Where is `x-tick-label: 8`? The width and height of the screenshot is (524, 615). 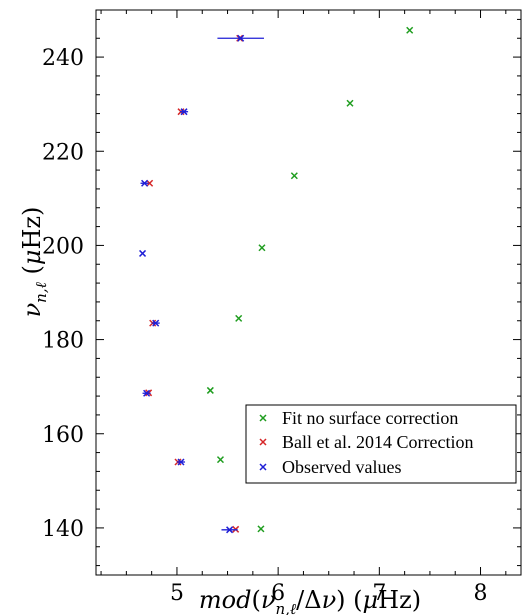 x-tick-label: 8 is located at coordinates (481, 593).